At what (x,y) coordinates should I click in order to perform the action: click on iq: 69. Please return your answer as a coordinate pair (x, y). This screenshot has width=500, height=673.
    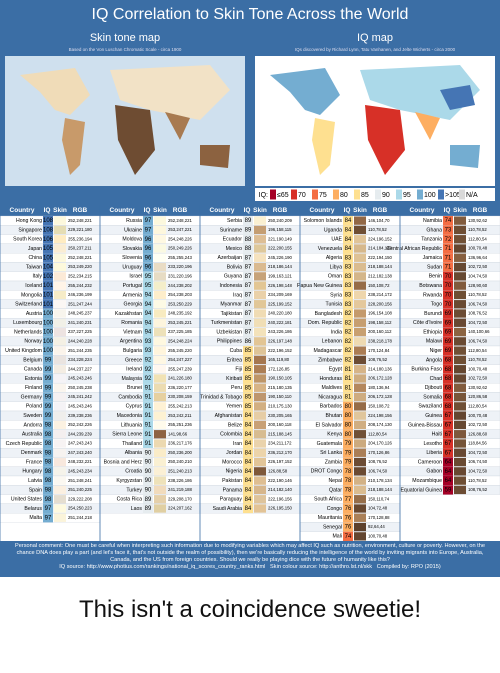
    Looking at the image, I should click on (448, 314).